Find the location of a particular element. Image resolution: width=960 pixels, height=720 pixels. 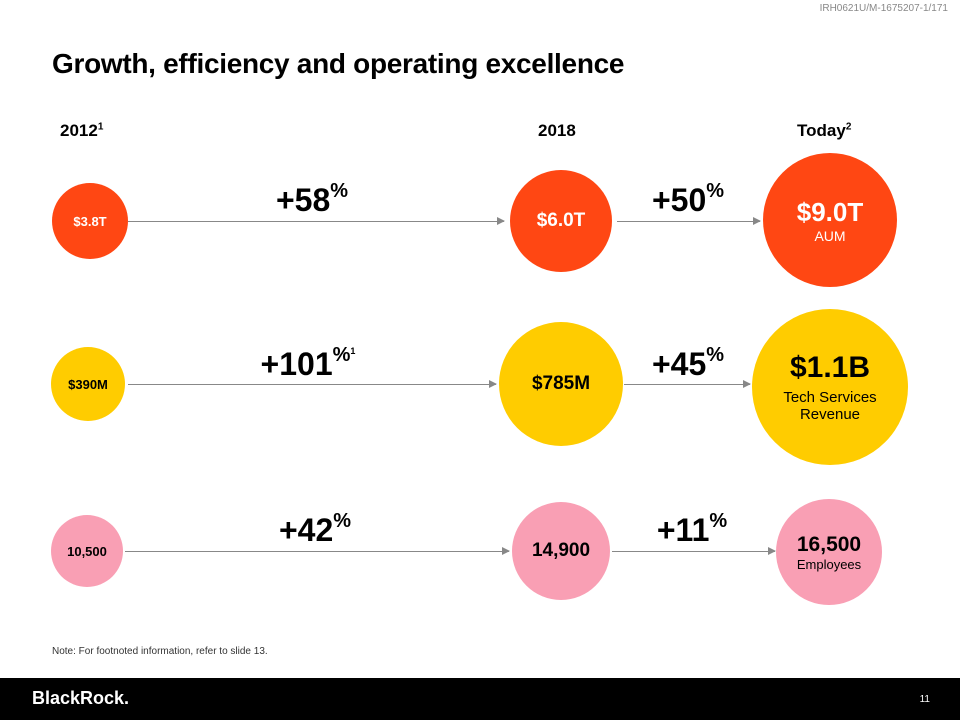

blackrock-logo: BlackRock. is located at coordinates (81, 698).